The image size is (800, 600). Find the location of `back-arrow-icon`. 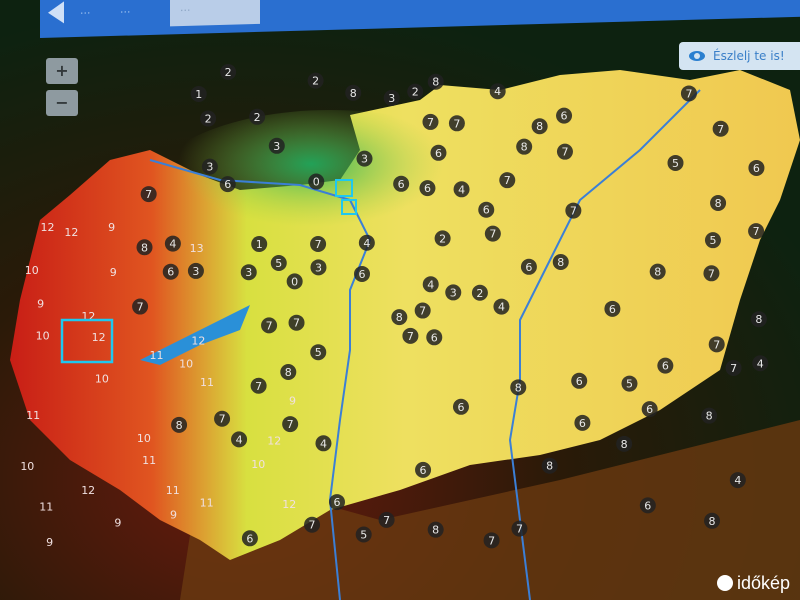

back-arrow-icon is located at coordinates (56, 12).